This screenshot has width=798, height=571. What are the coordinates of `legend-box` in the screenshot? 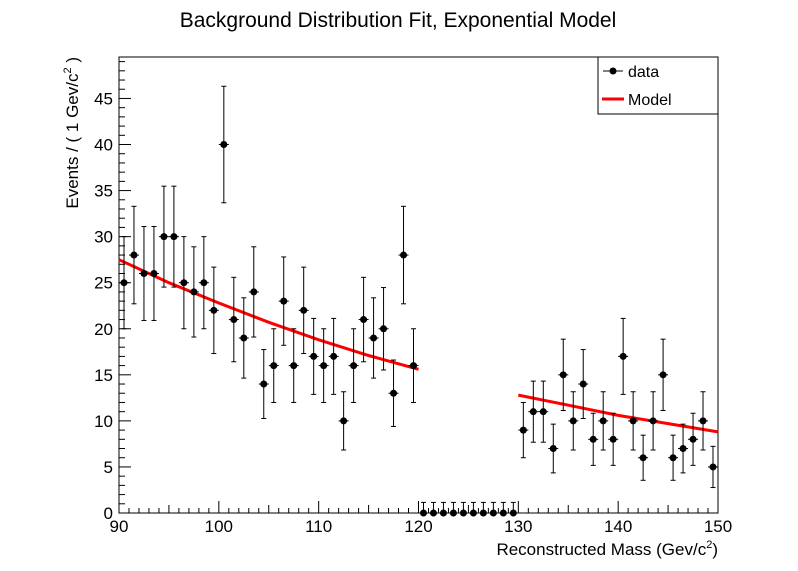 It's located at (658, 85).